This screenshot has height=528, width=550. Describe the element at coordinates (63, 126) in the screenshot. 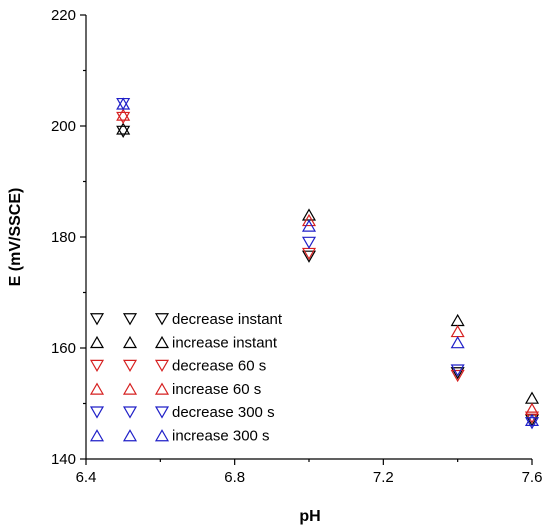

I see `y-tick-label: 200` at that location.